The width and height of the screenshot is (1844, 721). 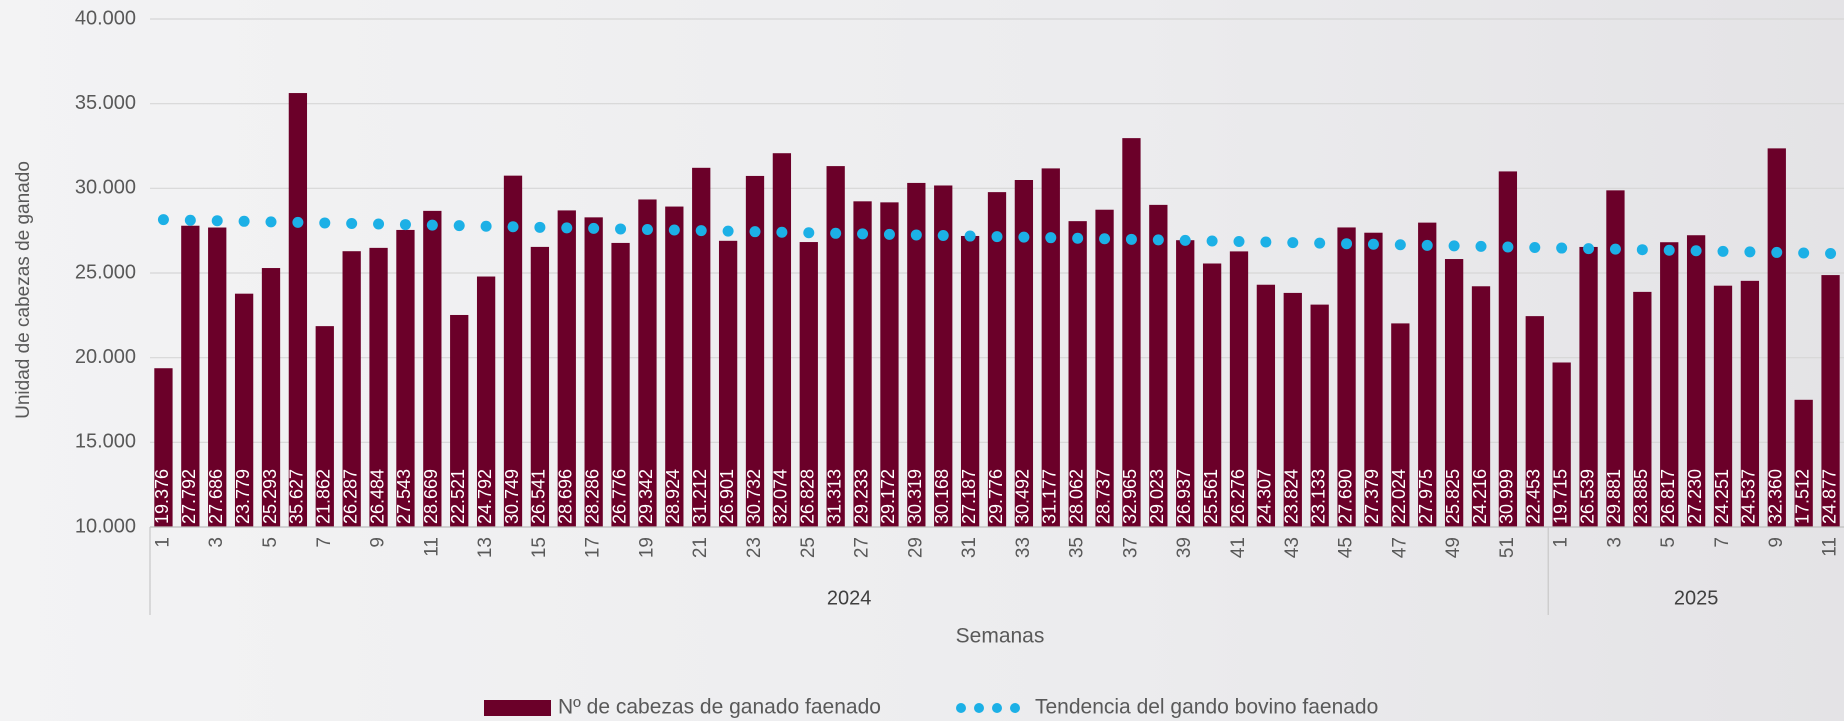 I want to click on data-label: 30.492, so click(x=1023, y=496).